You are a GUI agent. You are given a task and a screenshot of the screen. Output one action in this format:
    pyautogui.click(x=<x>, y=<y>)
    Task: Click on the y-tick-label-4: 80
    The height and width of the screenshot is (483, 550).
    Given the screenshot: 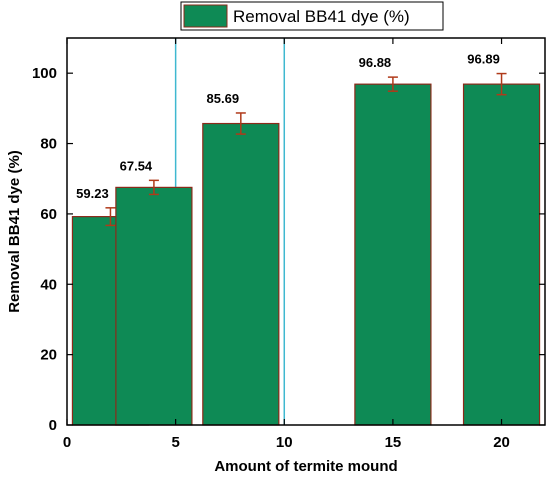 What is the action you would take?
    pyautogui.click(x=48, y=144)
    